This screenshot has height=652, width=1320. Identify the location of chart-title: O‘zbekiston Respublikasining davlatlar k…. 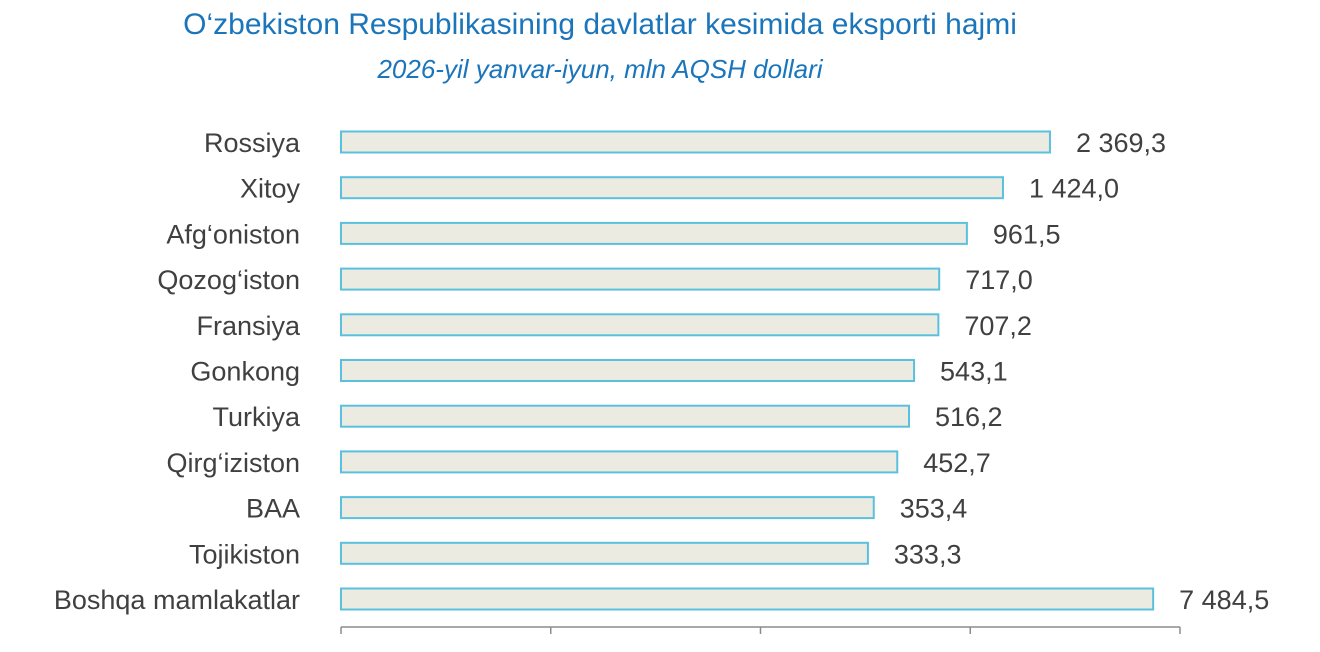
(600, 24).